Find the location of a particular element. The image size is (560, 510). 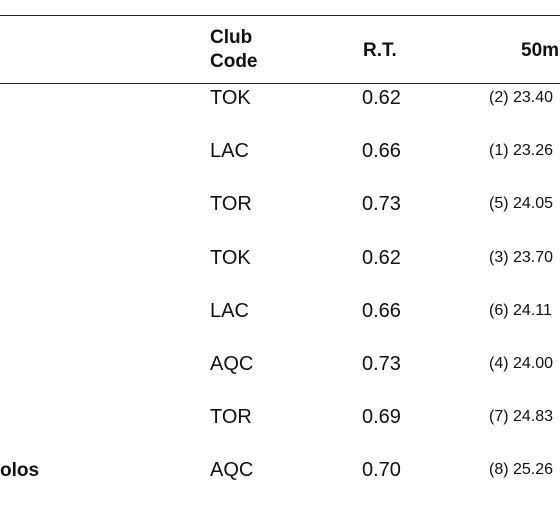

column-header: R.T. is located at coordinates (380, 50).